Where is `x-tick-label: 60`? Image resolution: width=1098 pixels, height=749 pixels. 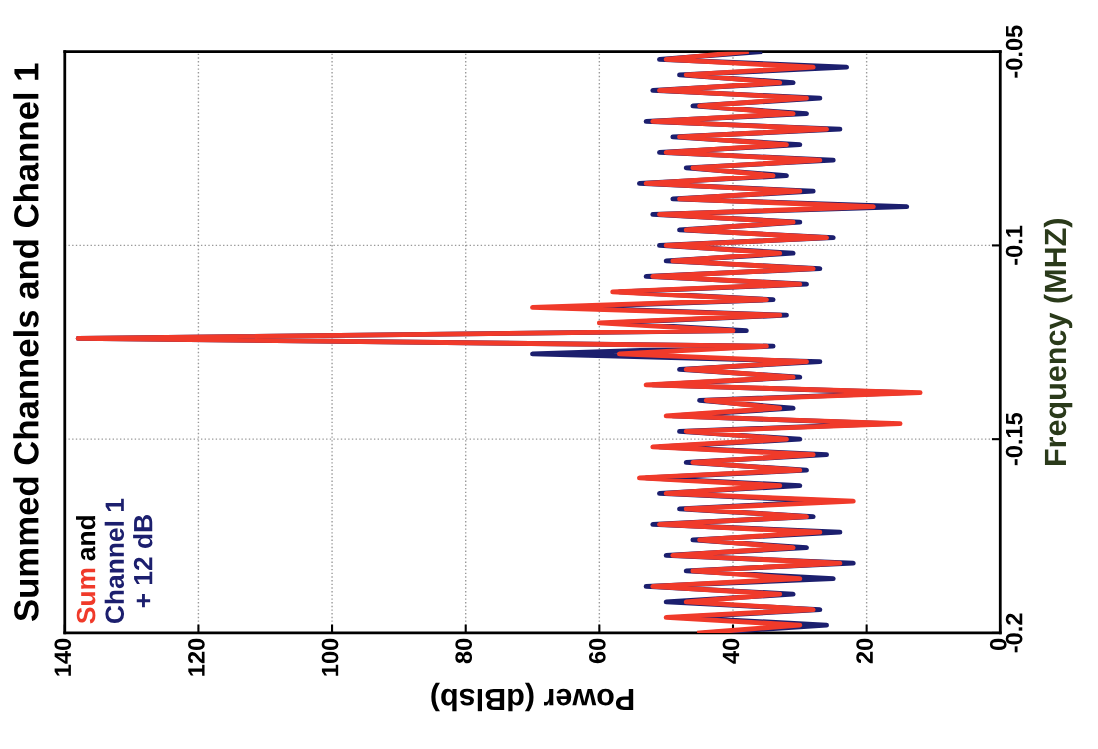 x-tick-label: 60 is located at coordinates (597, 651).